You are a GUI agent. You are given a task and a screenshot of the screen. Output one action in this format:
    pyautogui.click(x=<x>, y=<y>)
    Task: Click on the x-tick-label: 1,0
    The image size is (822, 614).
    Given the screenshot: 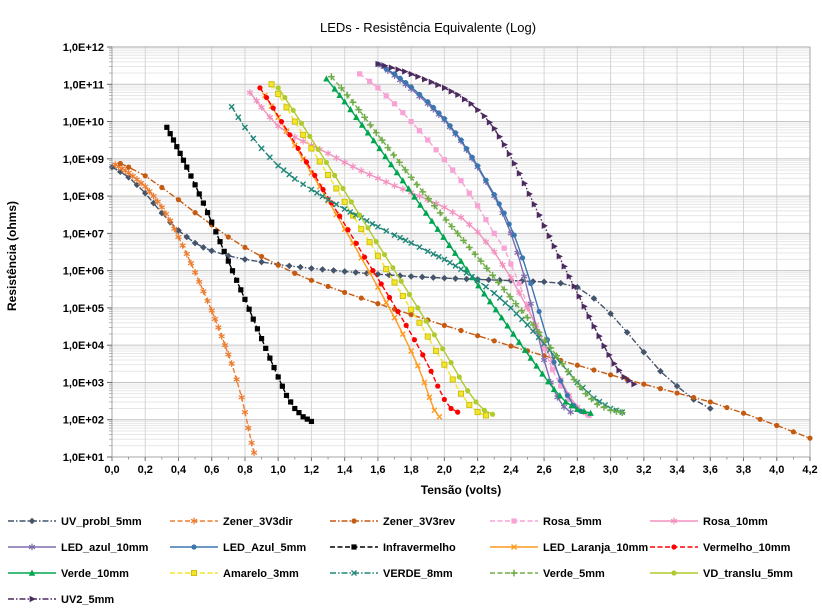 What is the action you would take?
    pyautogui.click(x=278, y=470)
    